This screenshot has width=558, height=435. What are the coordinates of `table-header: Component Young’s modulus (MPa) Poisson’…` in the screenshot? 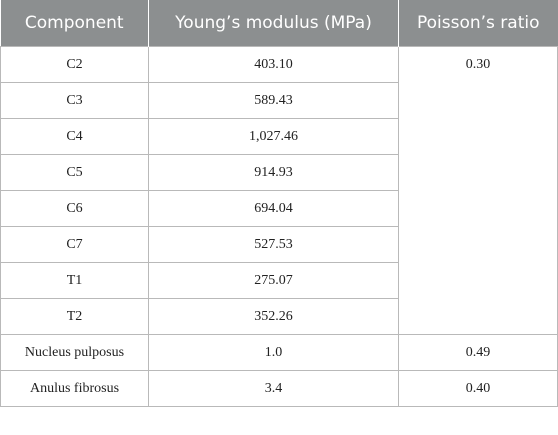 It's located at (279, 23).